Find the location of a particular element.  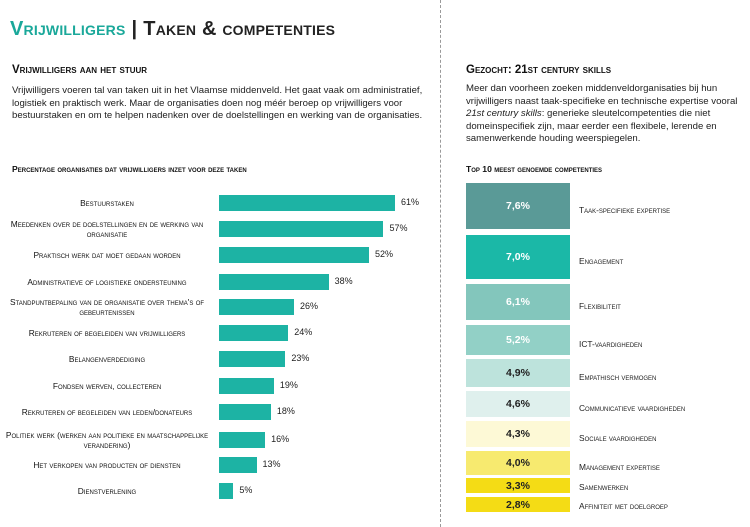

bar-value-label: 26% is located at coordinates (309, 306).